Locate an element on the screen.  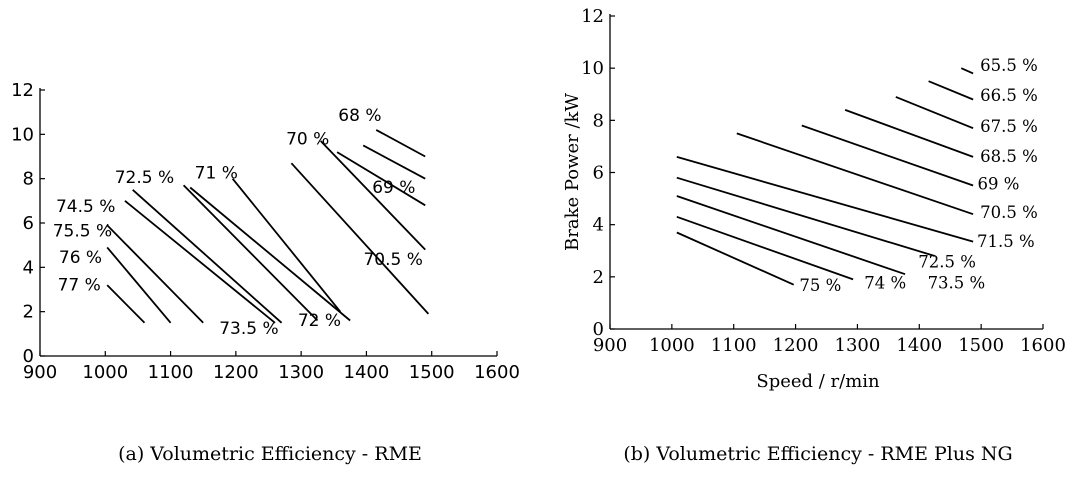
b-y-tick-label: 6 is located at coordinates (598, 173).